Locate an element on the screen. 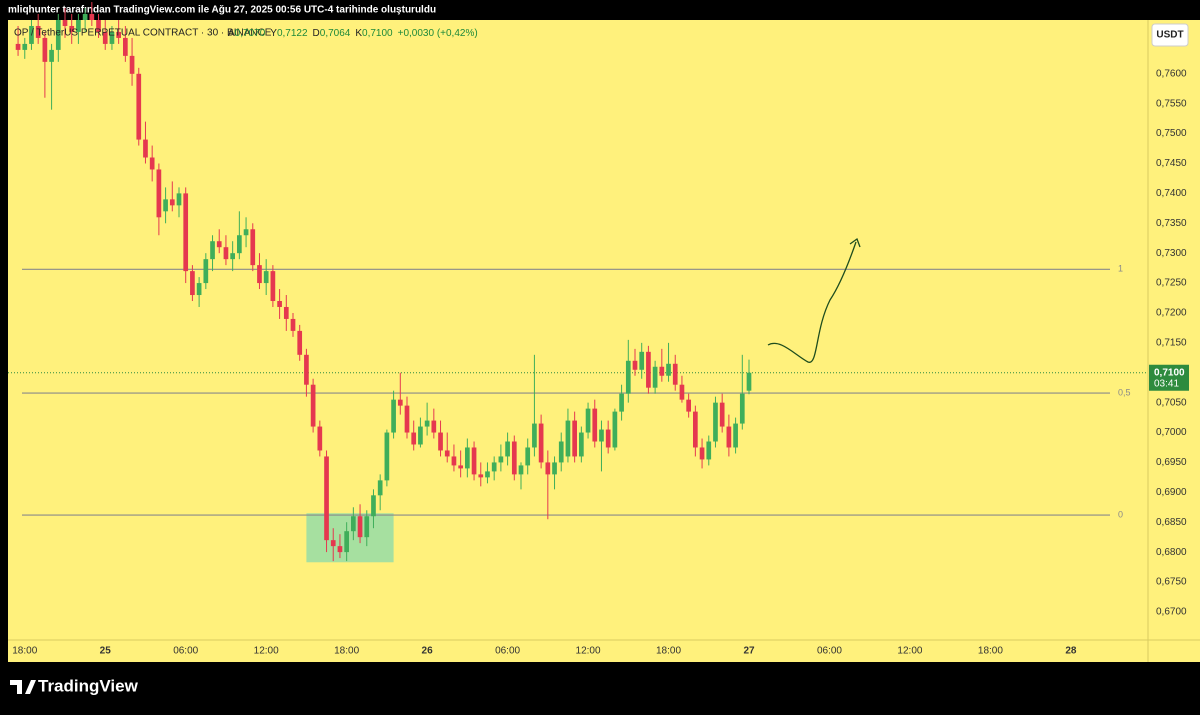  countdown: 03:41 is located at coordinates (1166, 383).